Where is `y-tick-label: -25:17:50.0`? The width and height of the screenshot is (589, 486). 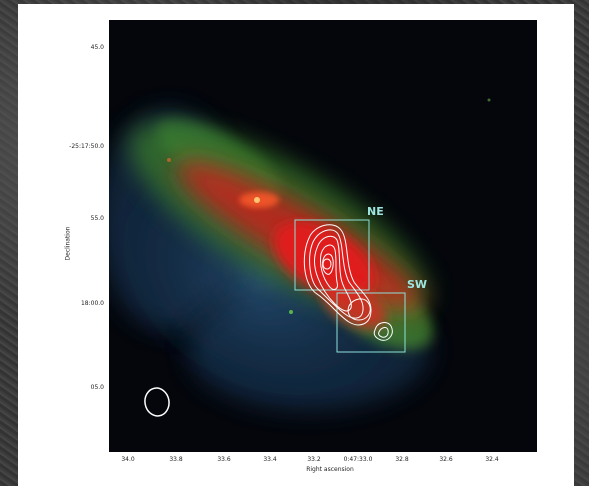
y-tick-label: -25:17:50.0 is located at coordinates (86, 146).